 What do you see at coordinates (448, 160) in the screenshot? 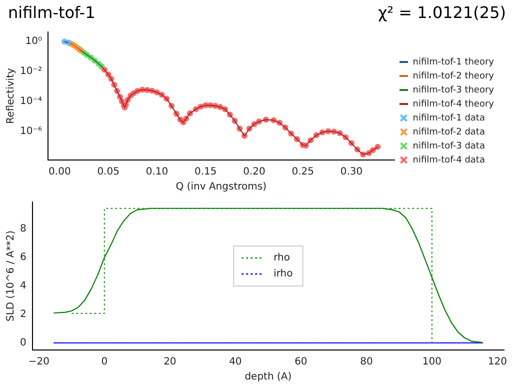
I see `legend-label: nifilm-tof-4 data` at bounding box center [448, 160].